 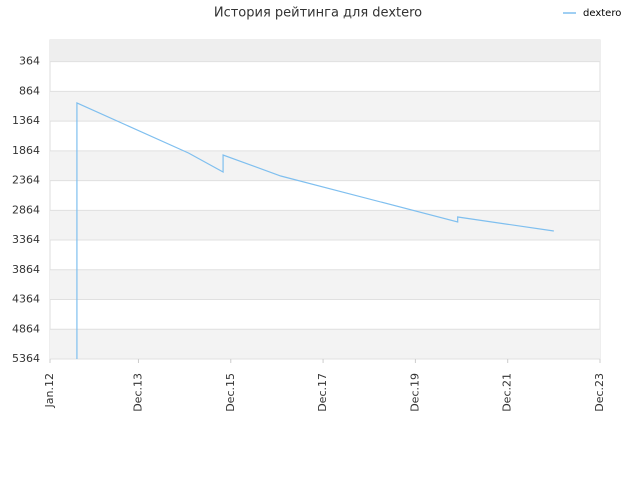 What do you see at coordinates (26, 269) in the screenshot?
I see `y-tick-label: 3864` at bounding box center [26, 269].